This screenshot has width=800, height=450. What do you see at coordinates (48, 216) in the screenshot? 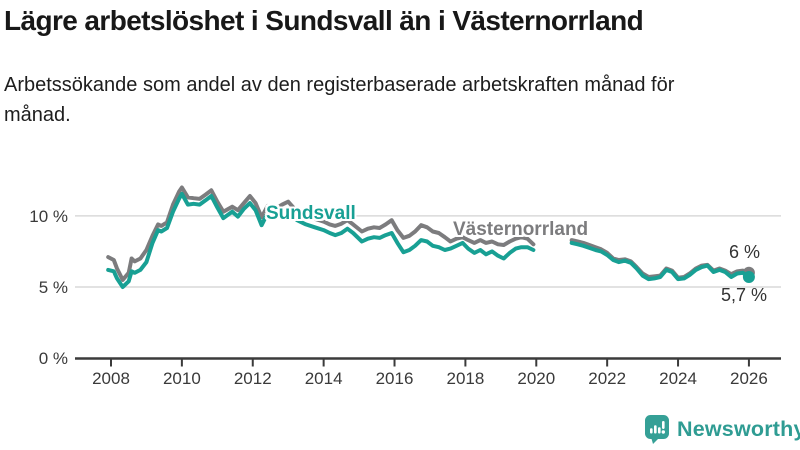
I see `y-tick-label: 10 %` at bounding box center [48, 216].